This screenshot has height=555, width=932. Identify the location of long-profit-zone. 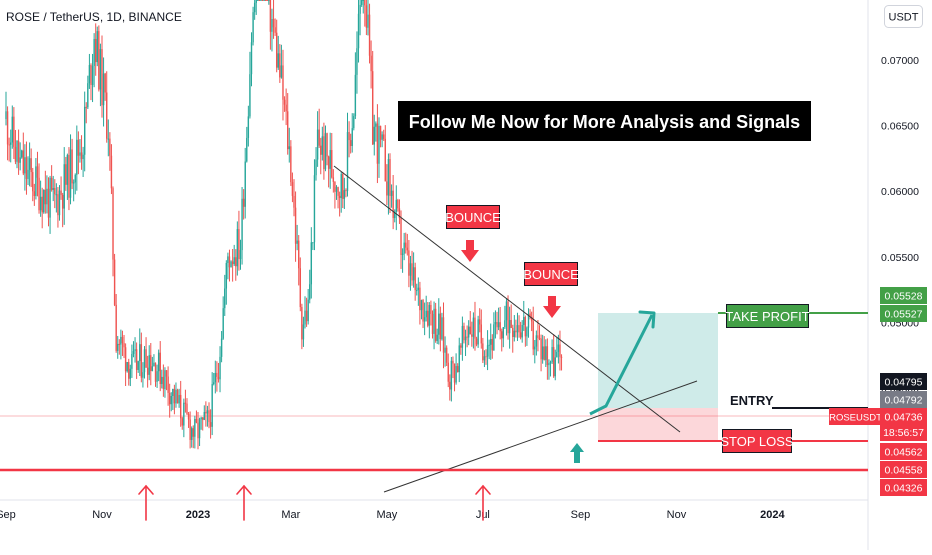
(658, 360).